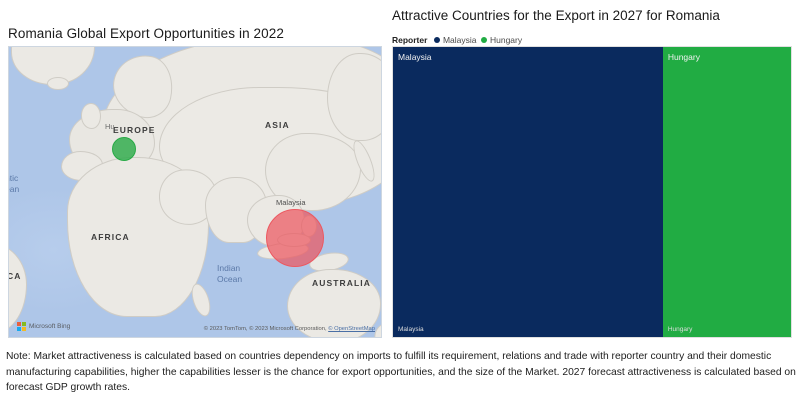  I want to click on legend-label-malaysia: Malaysia, so click(459, 40).